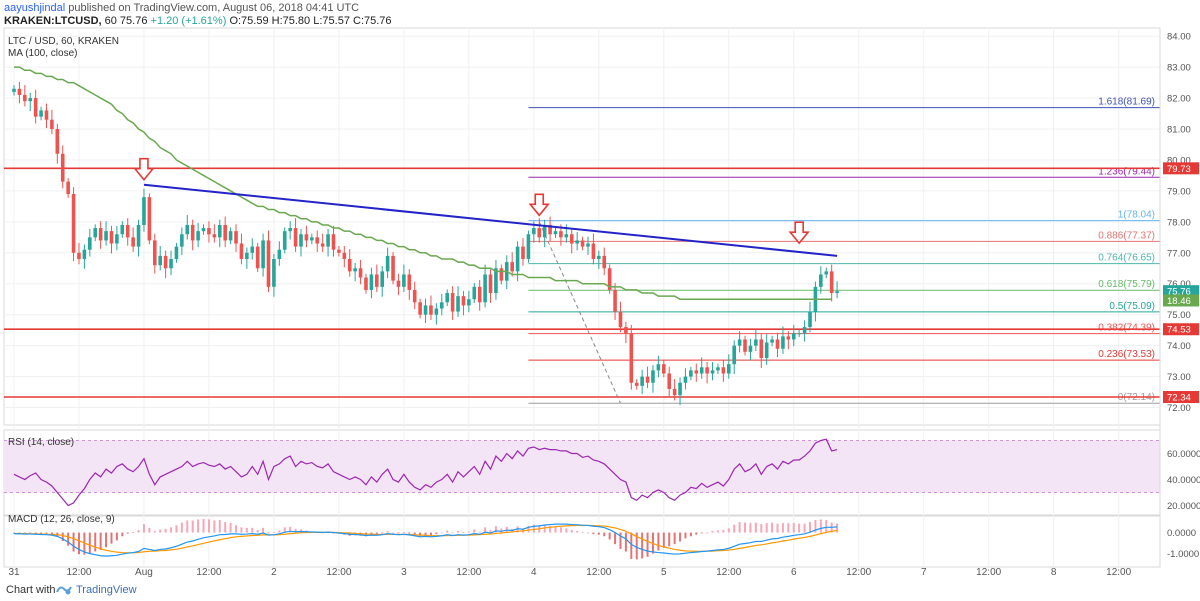 This screenshot has width=1200, height=601. I want to click on ohlc-high: H:75.80, so click(291, 21).